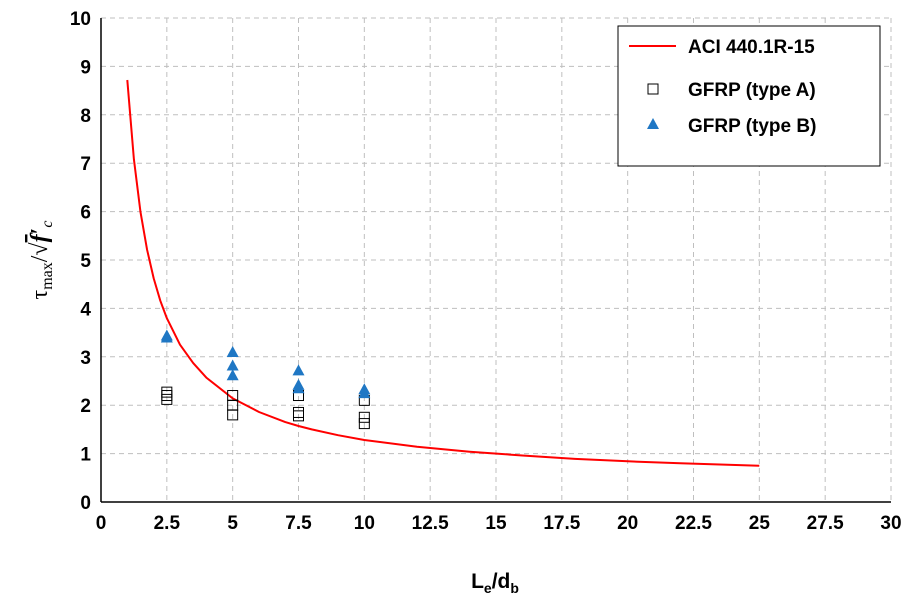 The width and height of the screenshot is (910, 594). Describe the element at coordinates (693, 523) in the screenshot. I see `x-tick-label: 22.5` at that location.